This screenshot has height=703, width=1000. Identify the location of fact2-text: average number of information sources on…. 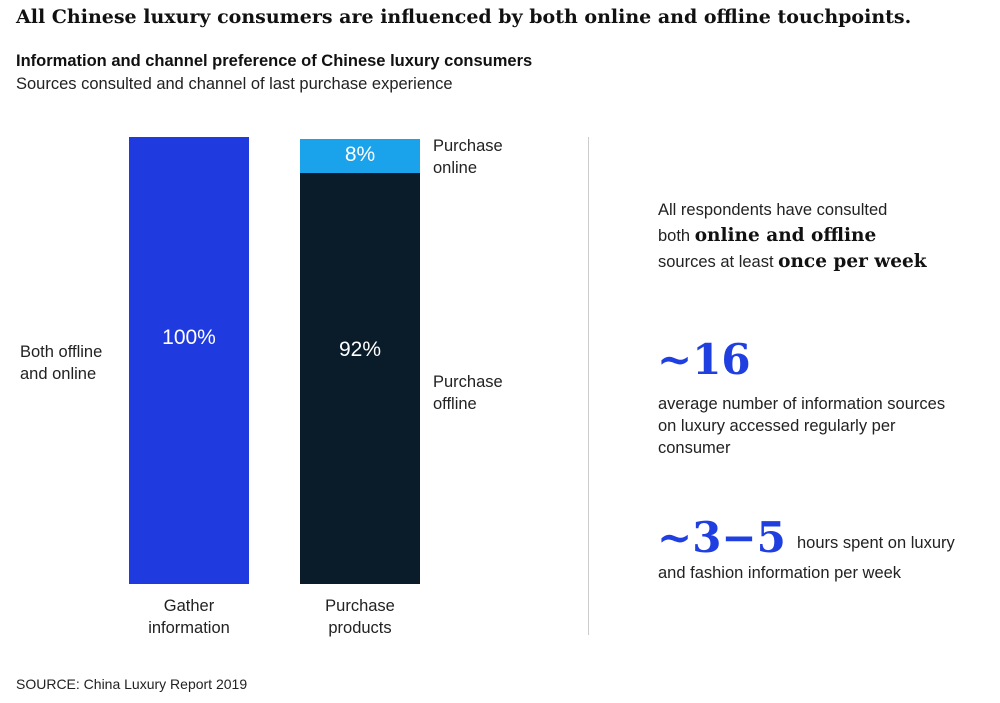
(802, 426).